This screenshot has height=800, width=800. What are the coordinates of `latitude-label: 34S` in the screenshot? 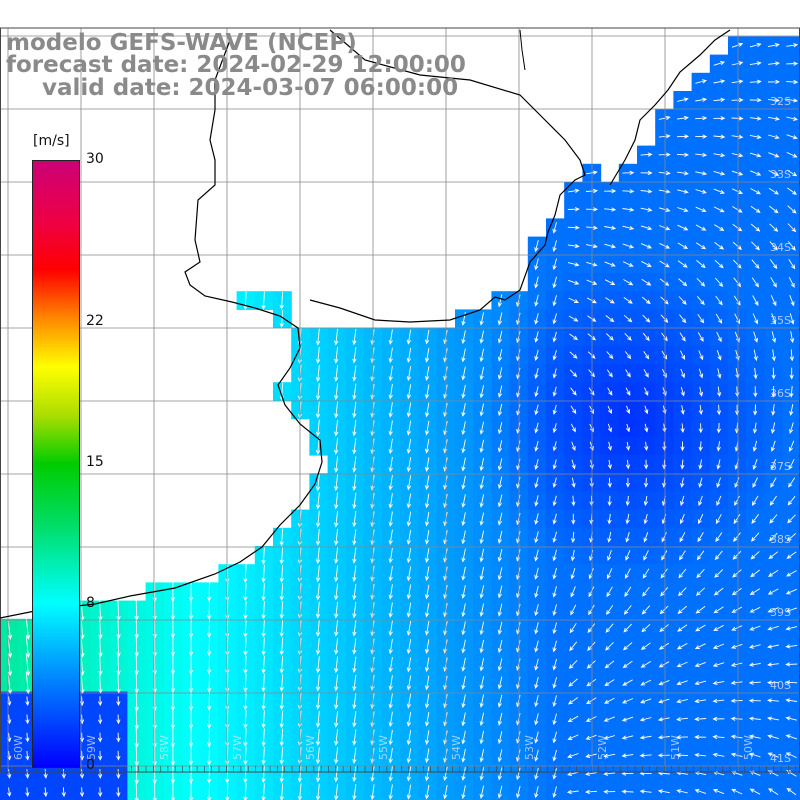 It's located at (780, 247).